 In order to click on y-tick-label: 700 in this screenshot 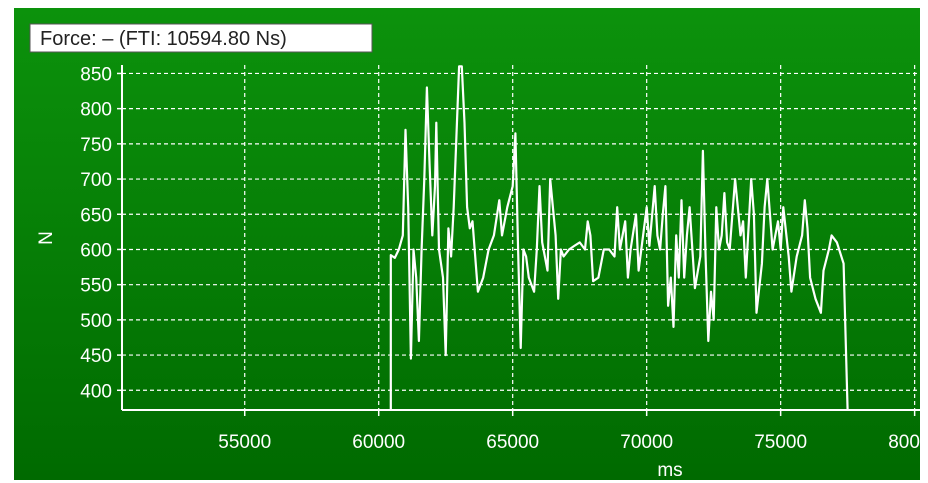, I will do `click(96, 180)`.